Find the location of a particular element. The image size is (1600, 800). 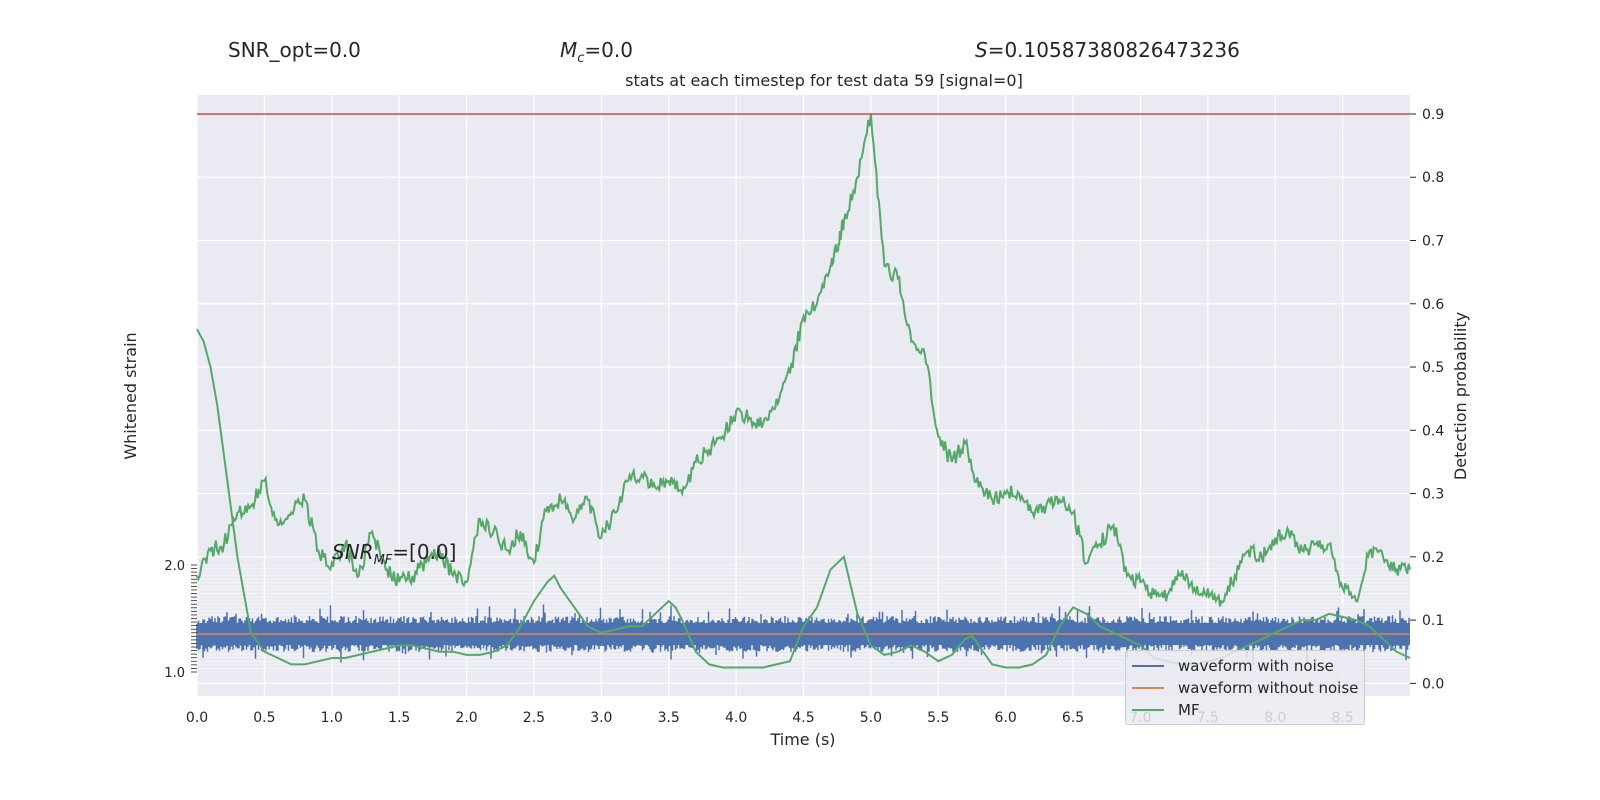

x-tick-label: 4.5 is located at coordinates (803, 718).